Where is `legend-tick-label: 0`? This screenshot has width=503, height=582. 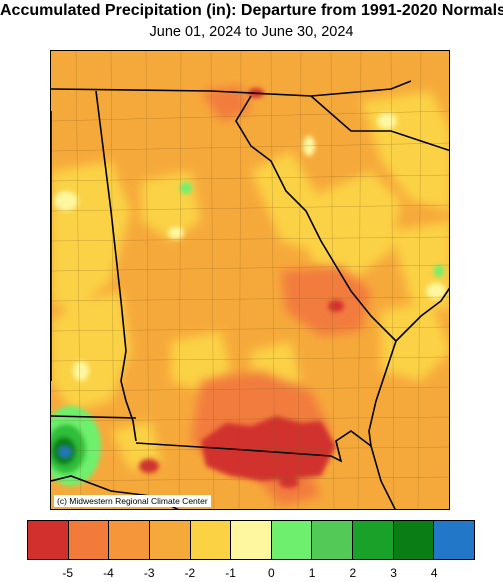
legend-tick-label: 0 is located at coordinates (271, 573).